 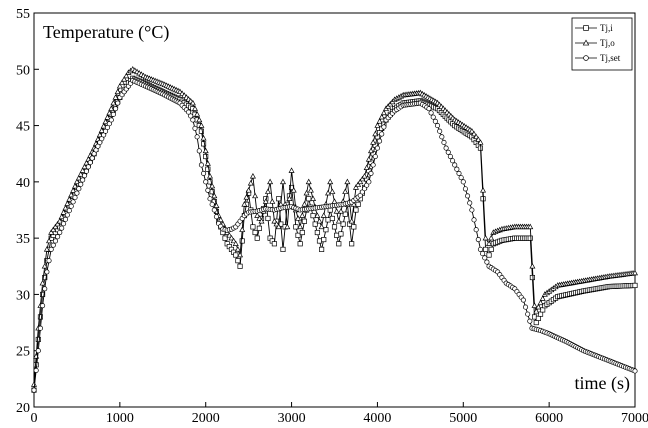 What do you see at coordinates (23, 70) in the screenshot?
I see `y-tick-label: 50` at bounding box center [23, 70].